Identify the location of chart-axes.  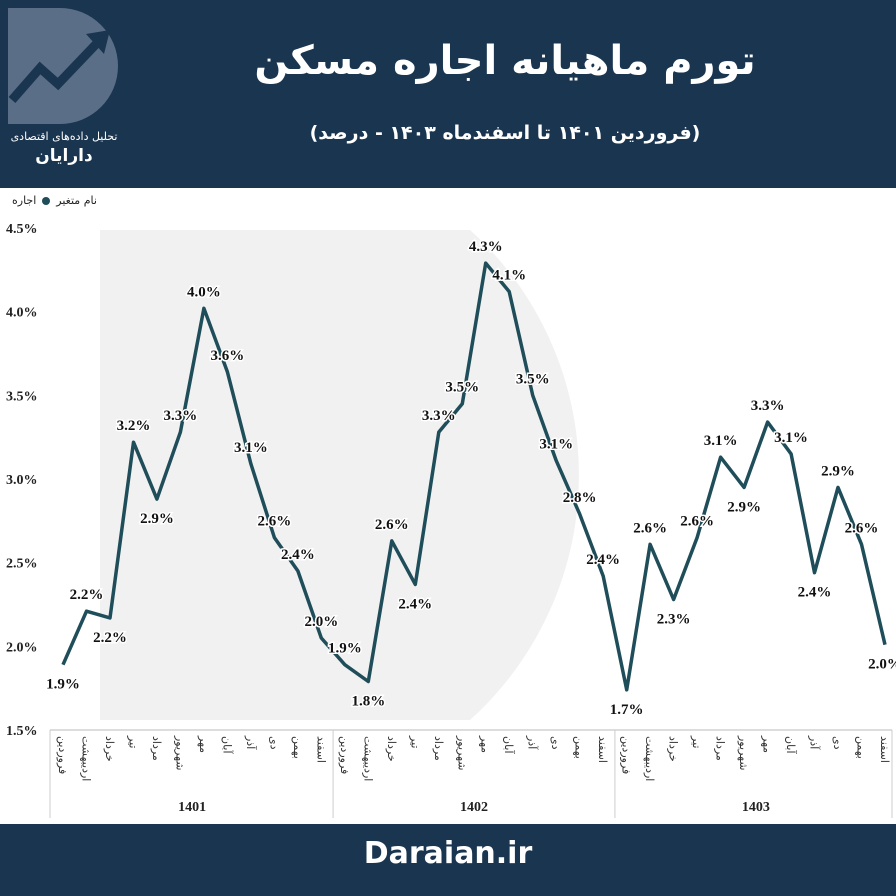
(471, 773).